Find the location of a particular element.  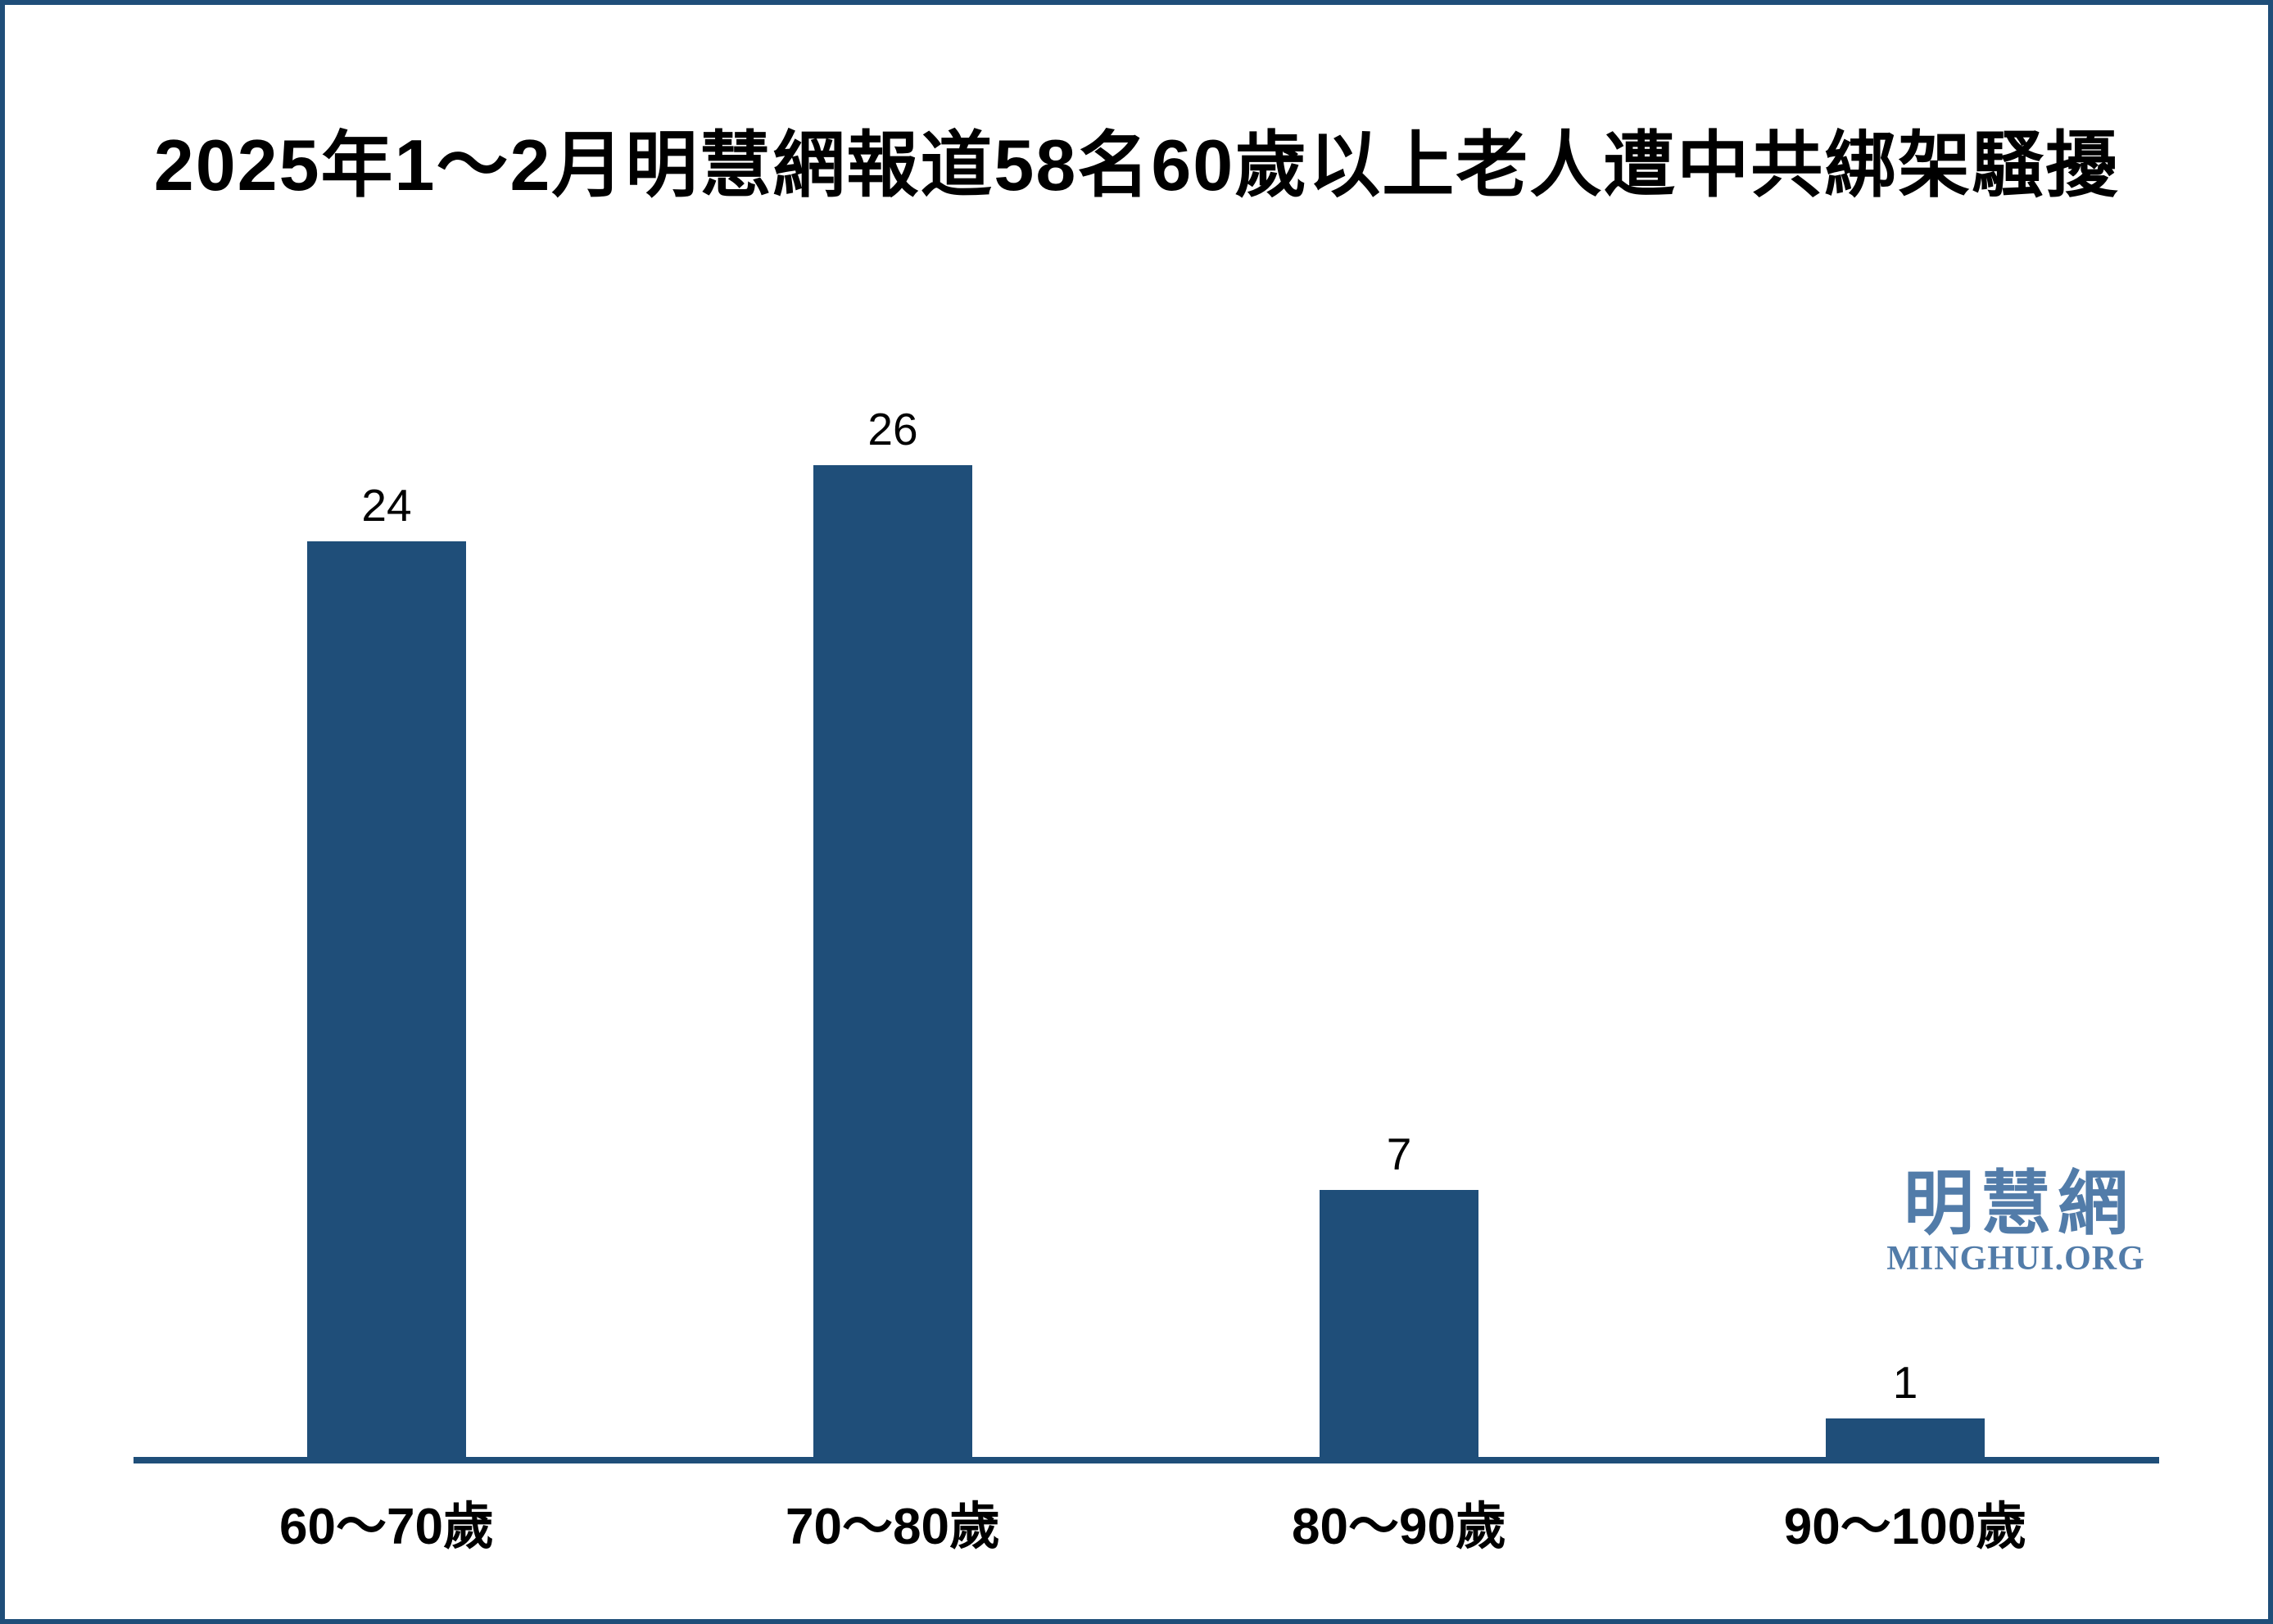

x-axis-category-label: 90～100歲 is located at coordinates (1905, 1527).